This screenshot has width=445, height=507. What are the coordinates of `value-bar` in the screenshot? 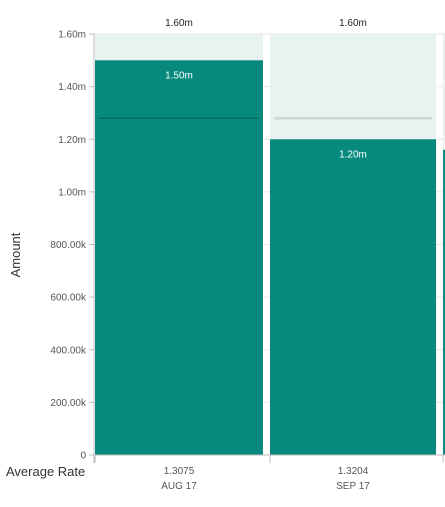 It's located at (444, 302).